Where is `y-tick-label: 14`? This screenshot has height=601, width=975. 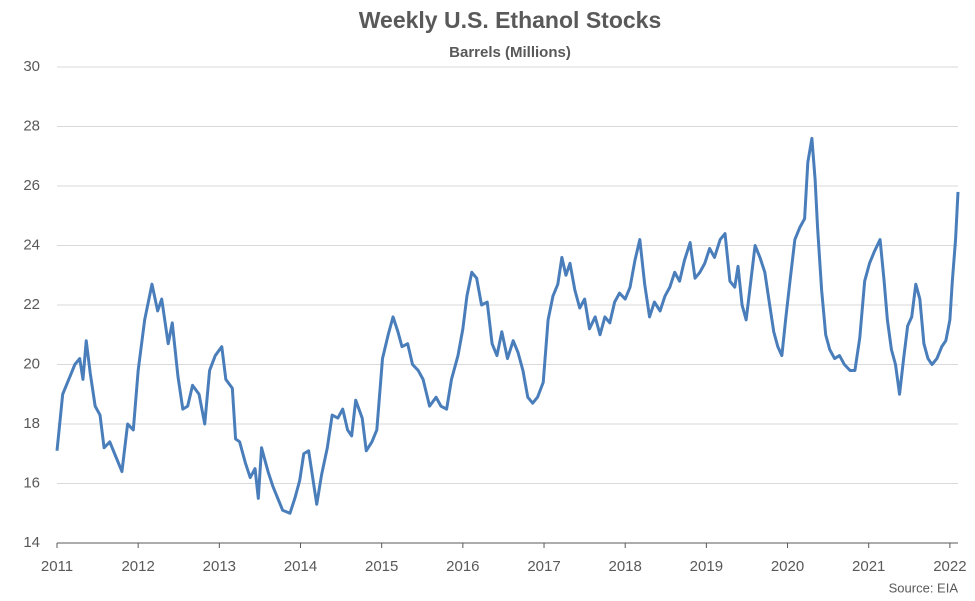
y-tick-label: 14 is located at coordinates (31, 542).